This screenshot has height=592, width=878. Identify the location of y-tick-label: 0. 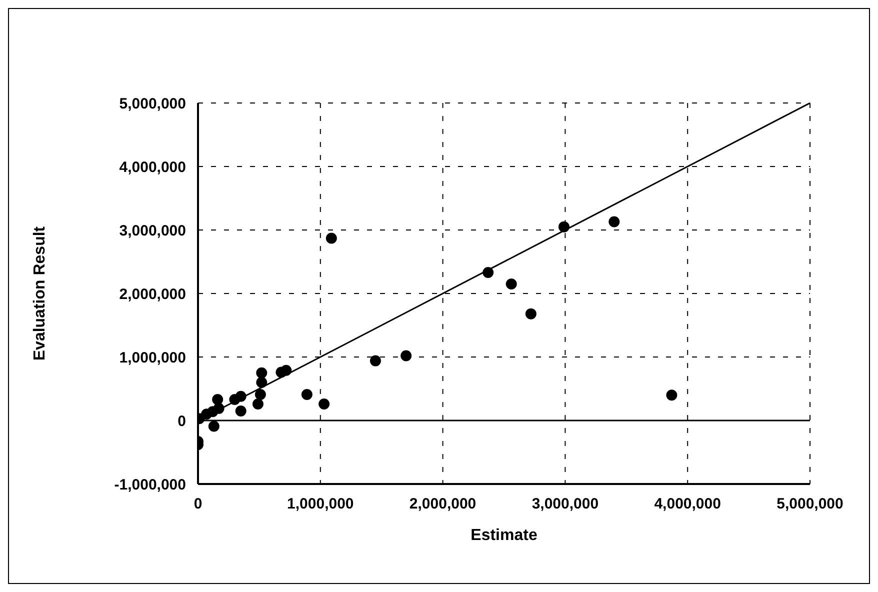
(182, 421).